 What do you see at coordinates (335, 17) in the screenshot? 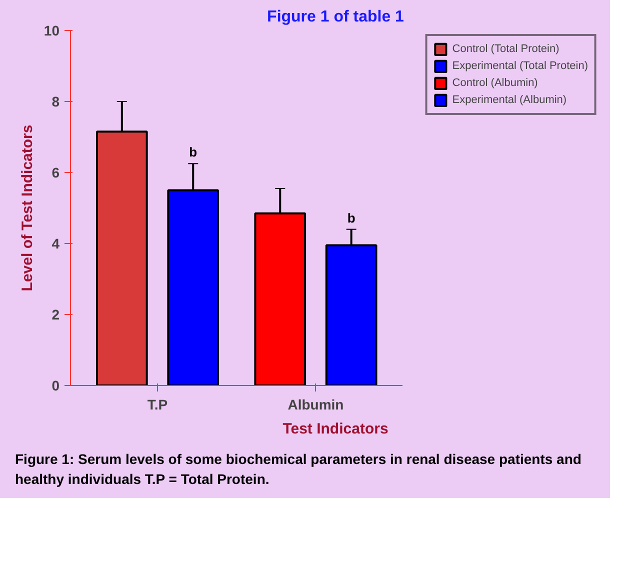
I see `chart-title: Figure 1 of table 1` at bounding box center [335, 17].